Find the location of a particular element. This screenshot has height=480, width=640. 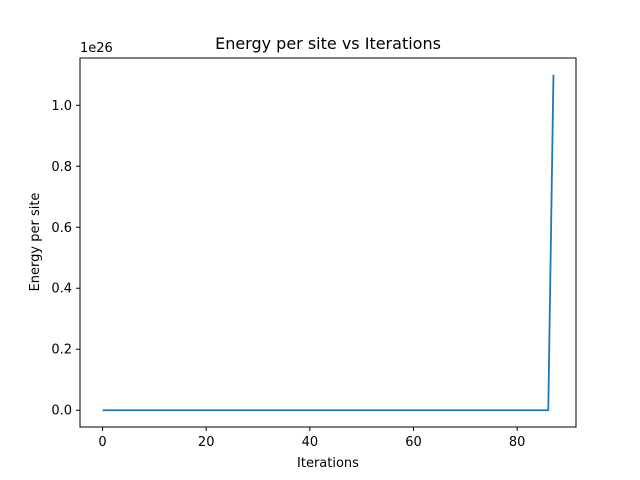

y-axis-label: Energy per site is located at coordinates (35, 242).